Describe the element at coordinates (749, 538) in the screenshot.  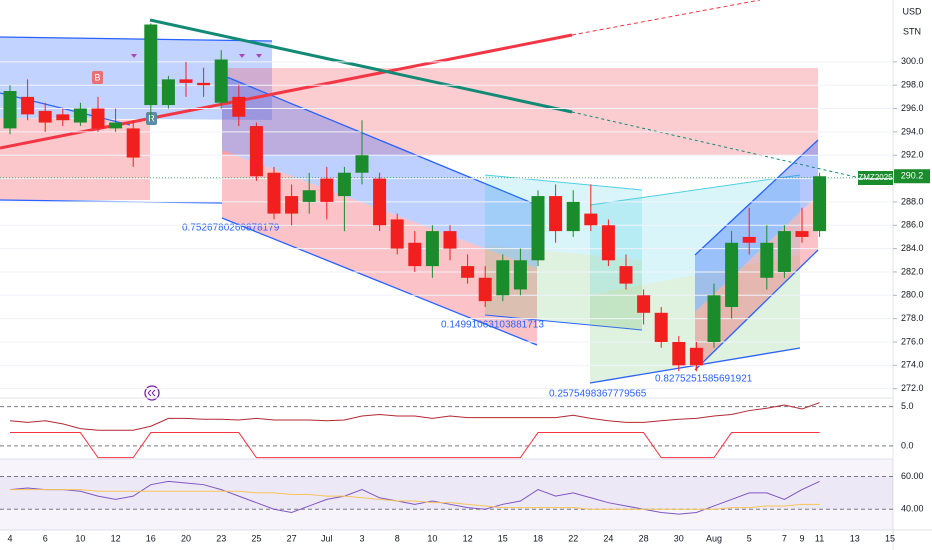
I see `x-tick-label: 5` at that location.